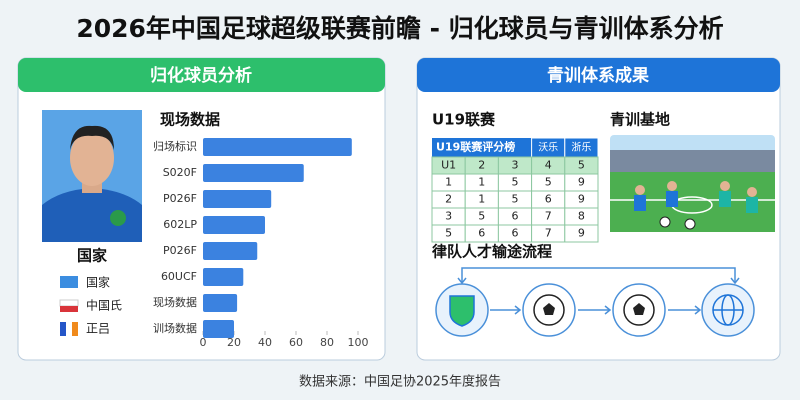 Image resolution: width=800 pixels, height=400 pixels. What do you see at coordinates (104, 305) in the screenshot?
I see `legend-label: 中国氏` at bounding box center [104, 305].